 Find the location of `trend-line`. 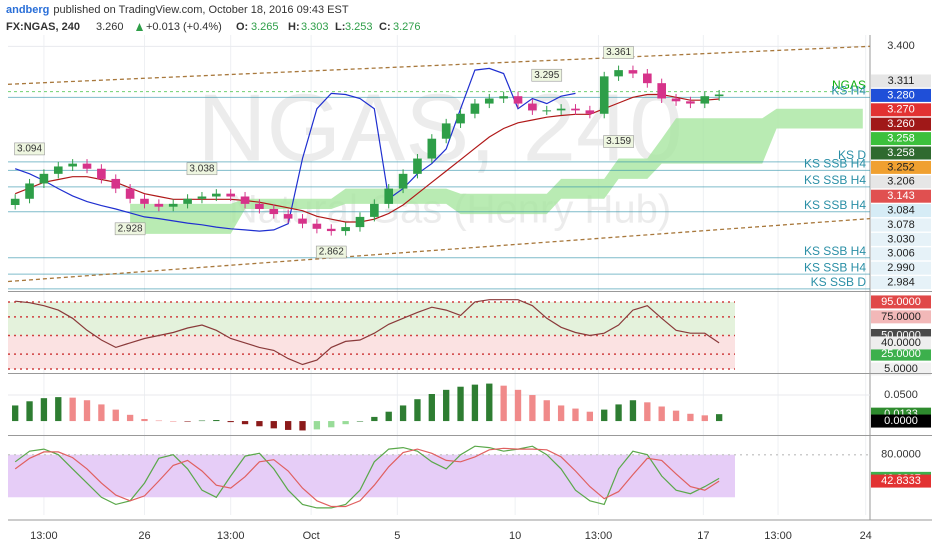

trend-line is located at coordinates (439, 65).